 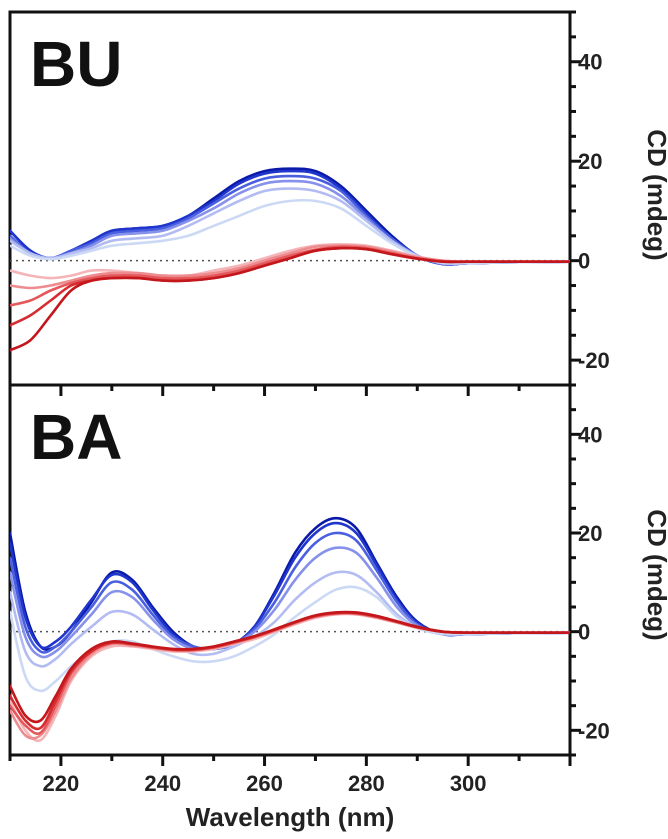 What do you see at coordinates (366, 783) in the screenshot?
I see `x-tick-label: 280` at bounding box center [366, 783].